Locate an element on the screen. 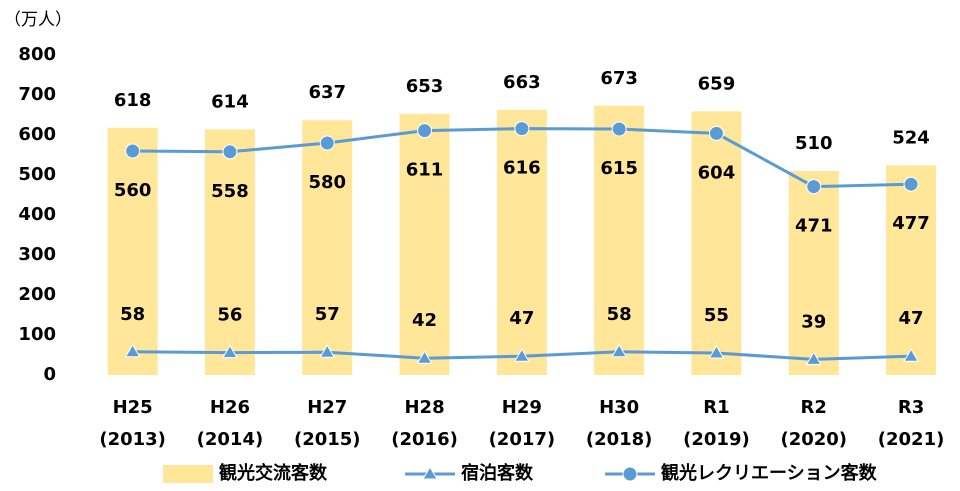  x-tick-label: (2021) is located at coordinates (911, 439).